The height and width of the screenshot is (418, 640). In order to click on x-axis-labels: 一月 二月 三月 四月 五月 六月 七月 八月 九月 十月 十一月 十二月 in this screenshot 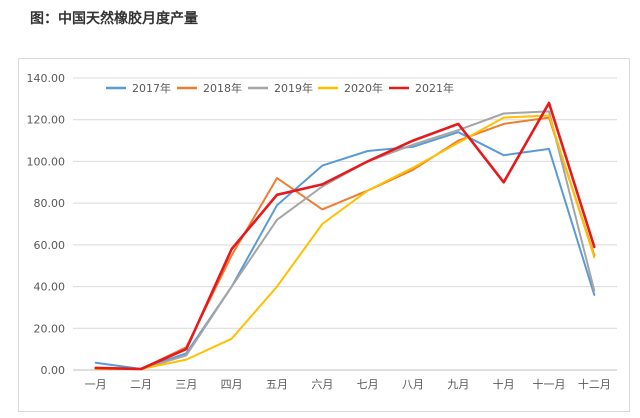, I will do `click(348, 384)`.